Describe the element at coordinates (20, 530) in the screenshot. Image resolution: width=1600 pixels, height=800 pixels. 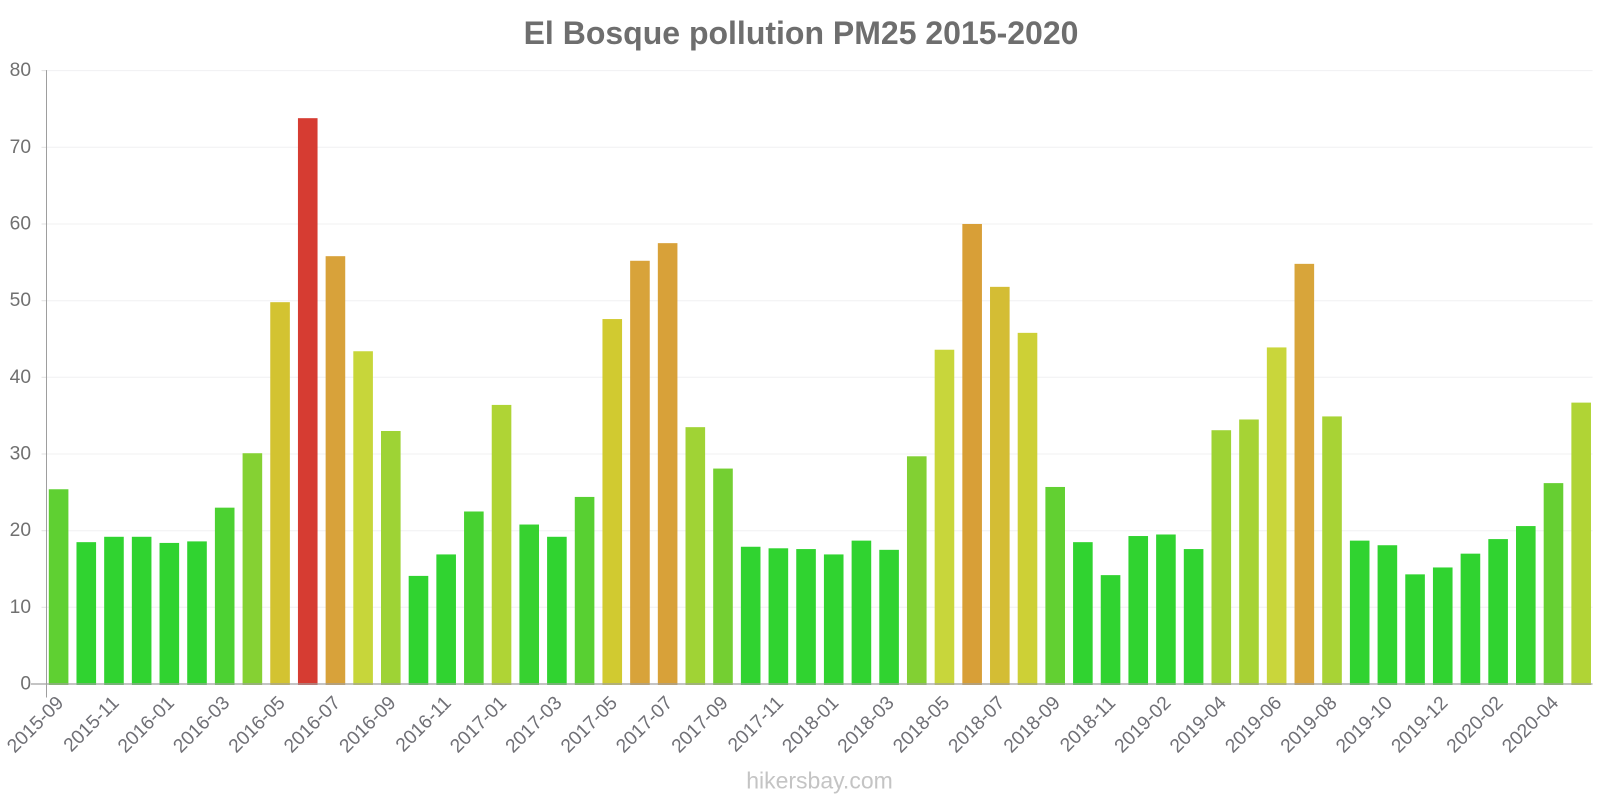
I see `svg-text: 20` at that location.